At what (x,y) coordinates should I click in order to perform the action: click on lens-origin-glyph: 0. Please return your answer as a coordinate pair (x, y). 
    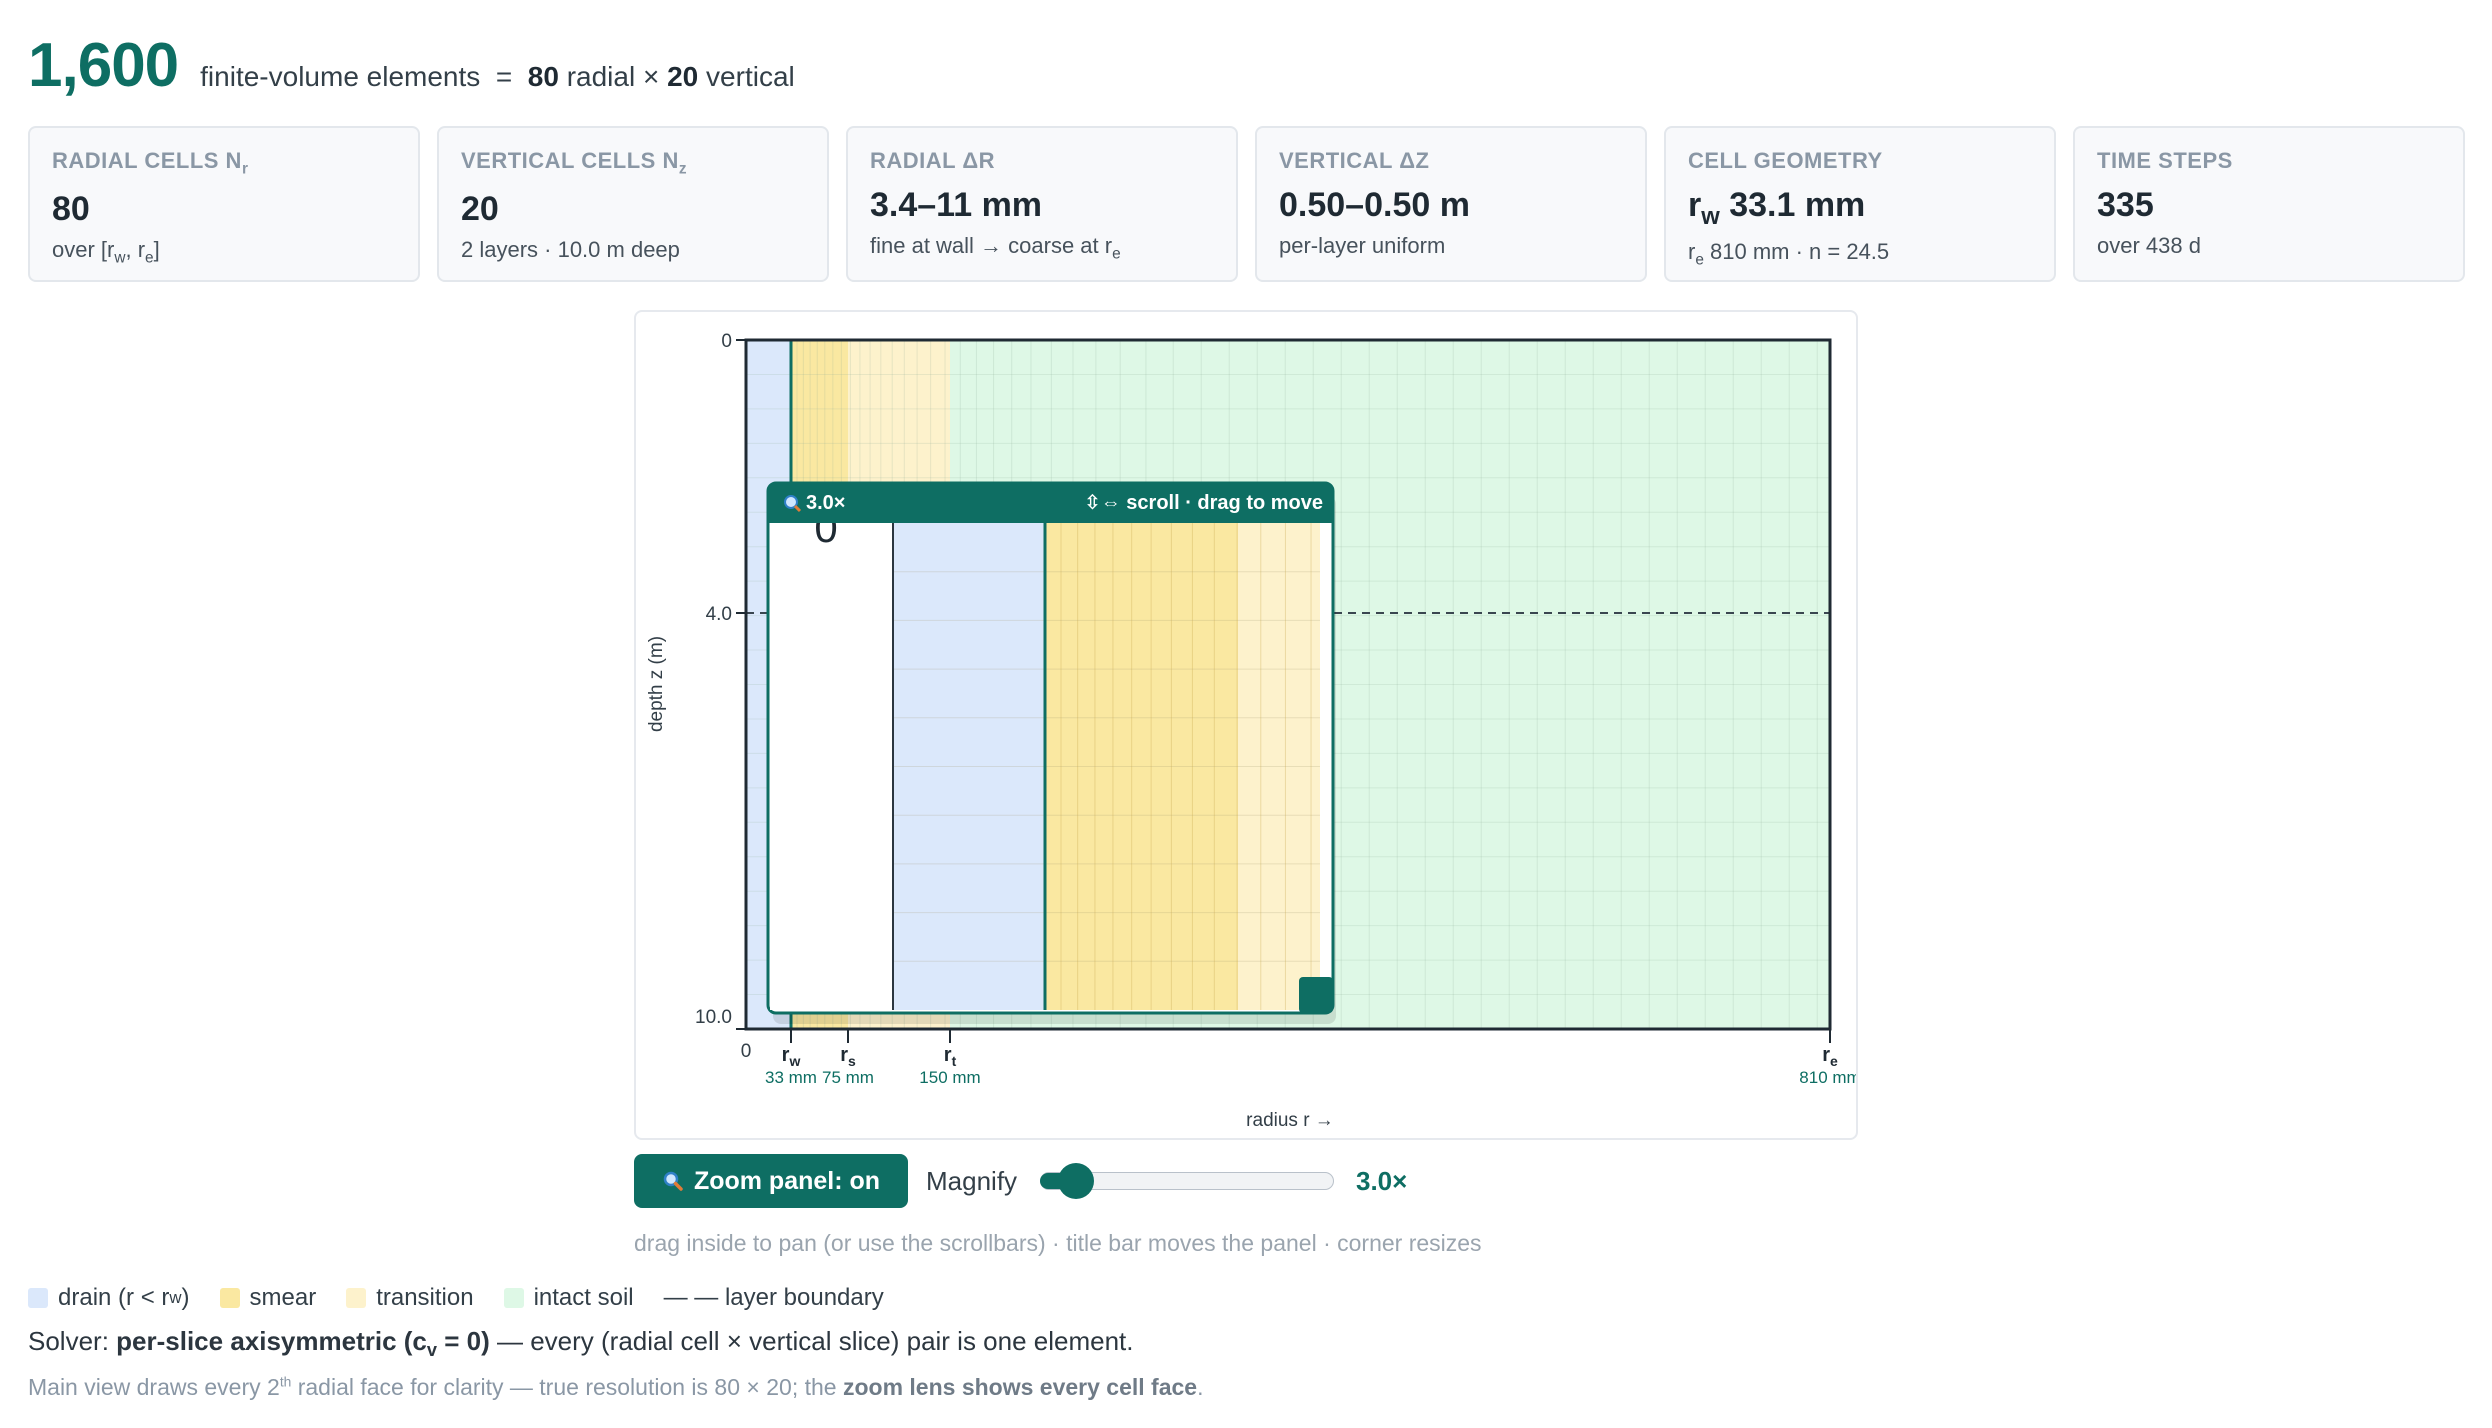
    Looking at the image, I should click on (825, 527).